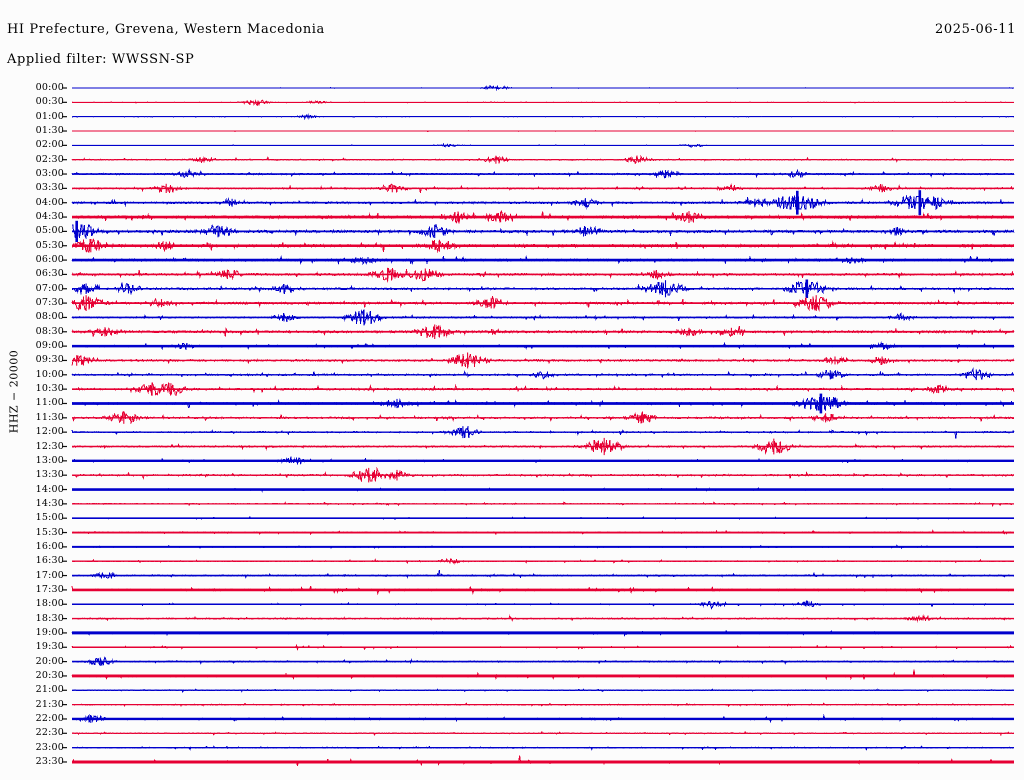 The image size is (1024, 780). I want to click on time-axis-label: 14:30, so click(49, 503).